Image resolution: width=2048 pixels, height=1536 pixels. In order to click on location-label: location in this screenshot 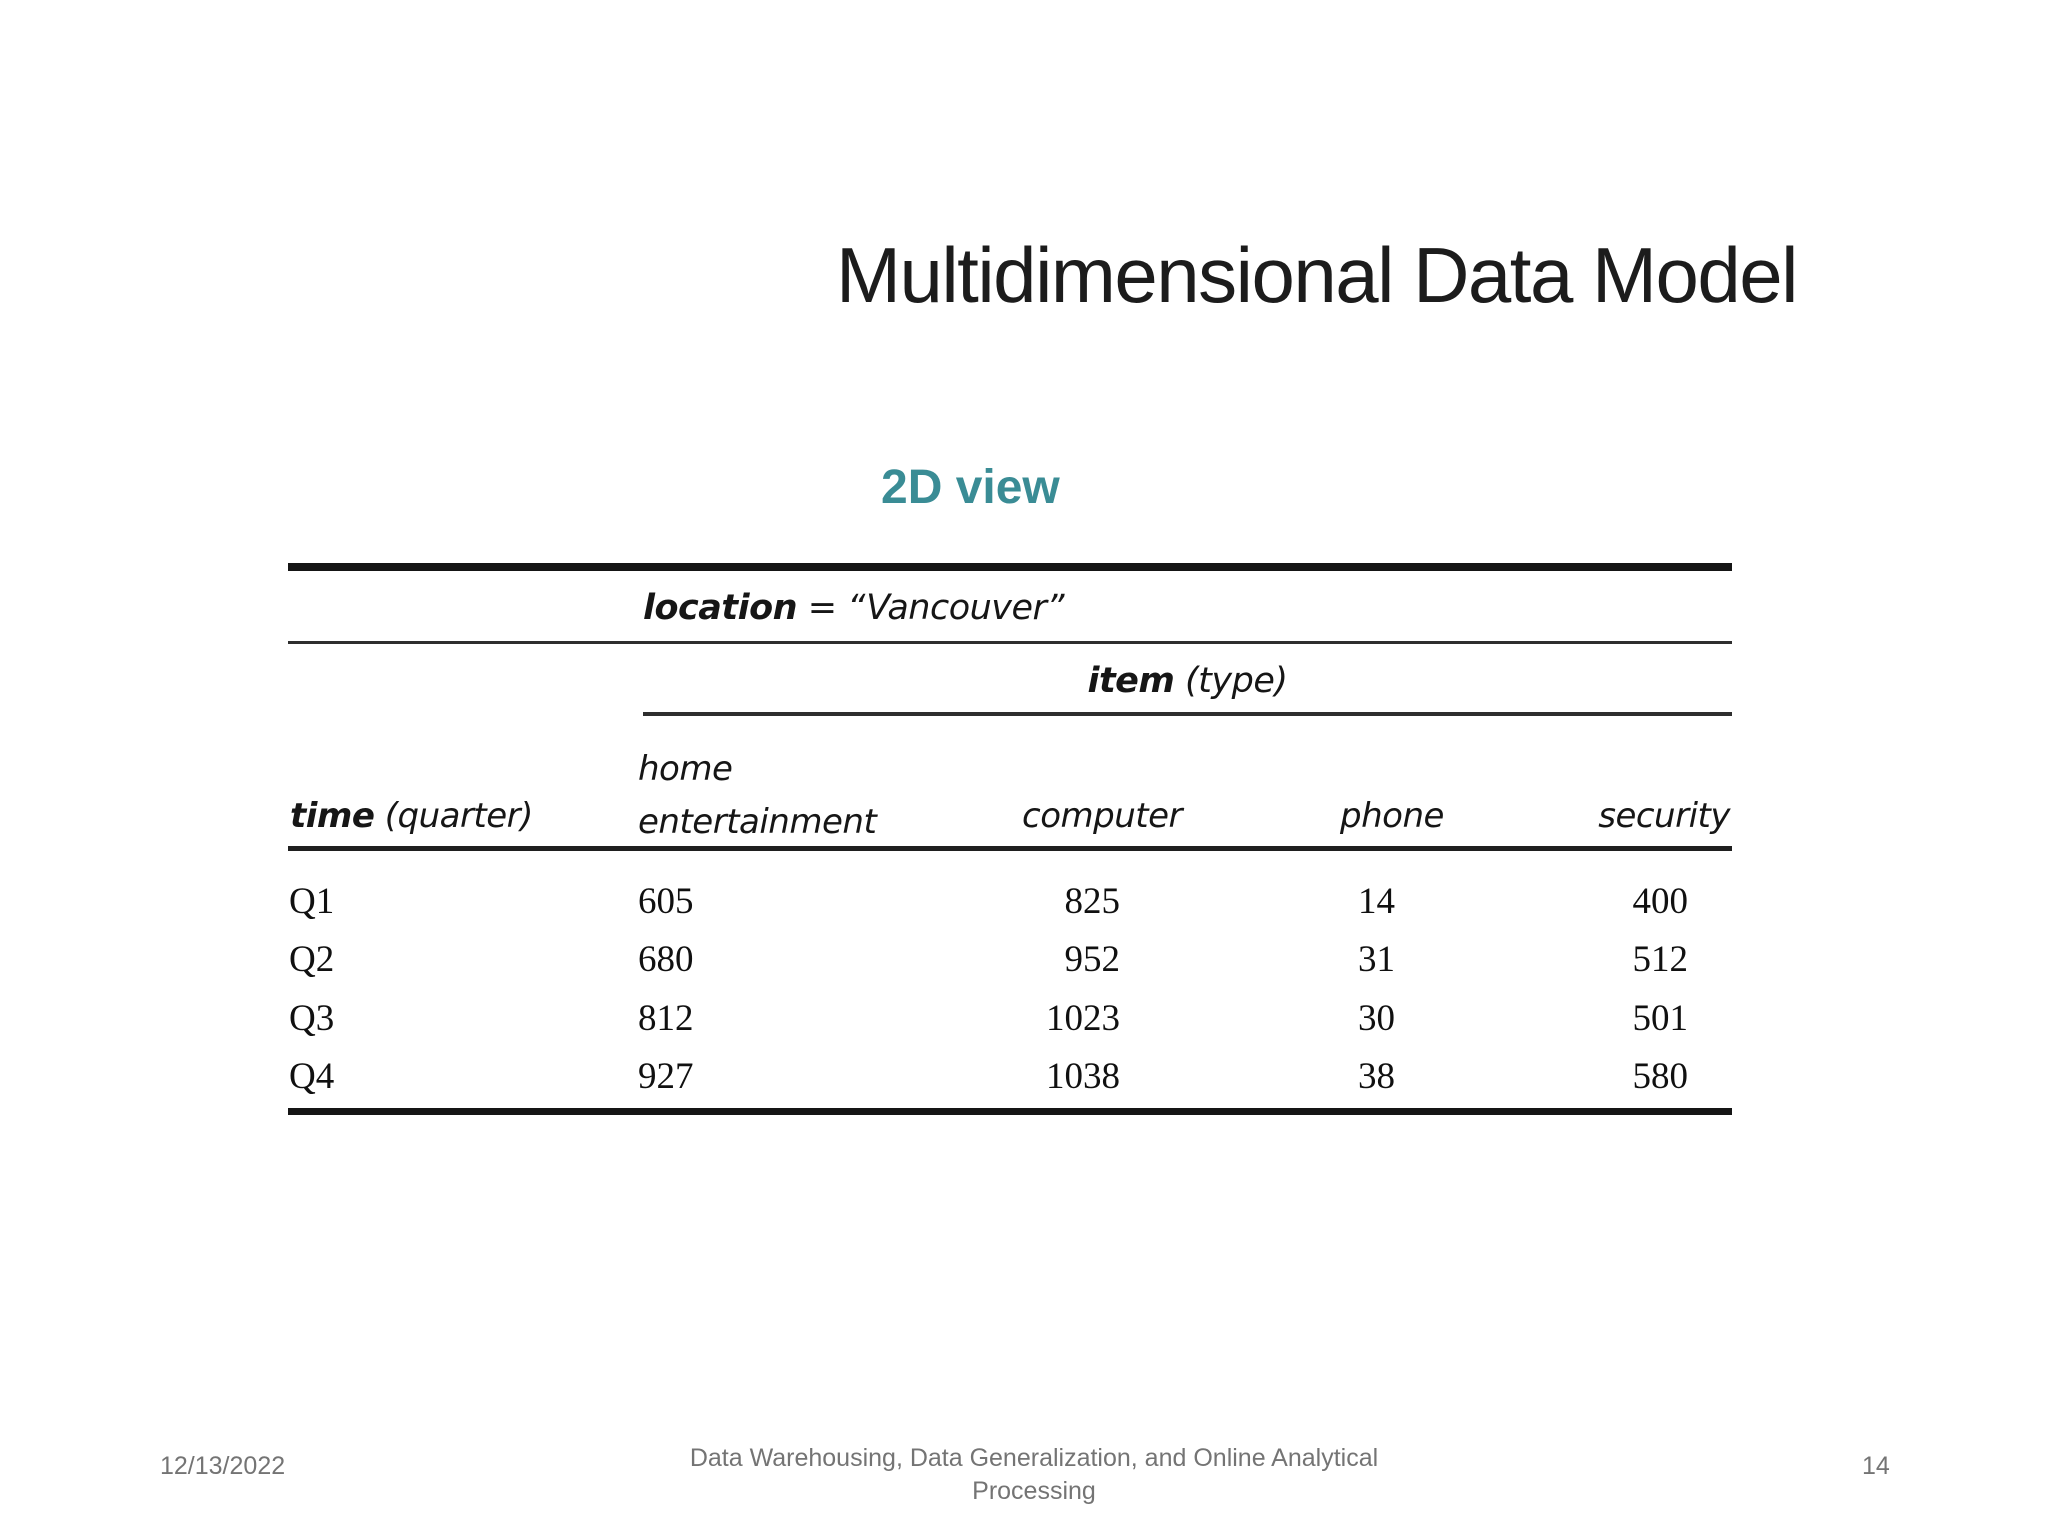, I will do `click(720, 608)`.